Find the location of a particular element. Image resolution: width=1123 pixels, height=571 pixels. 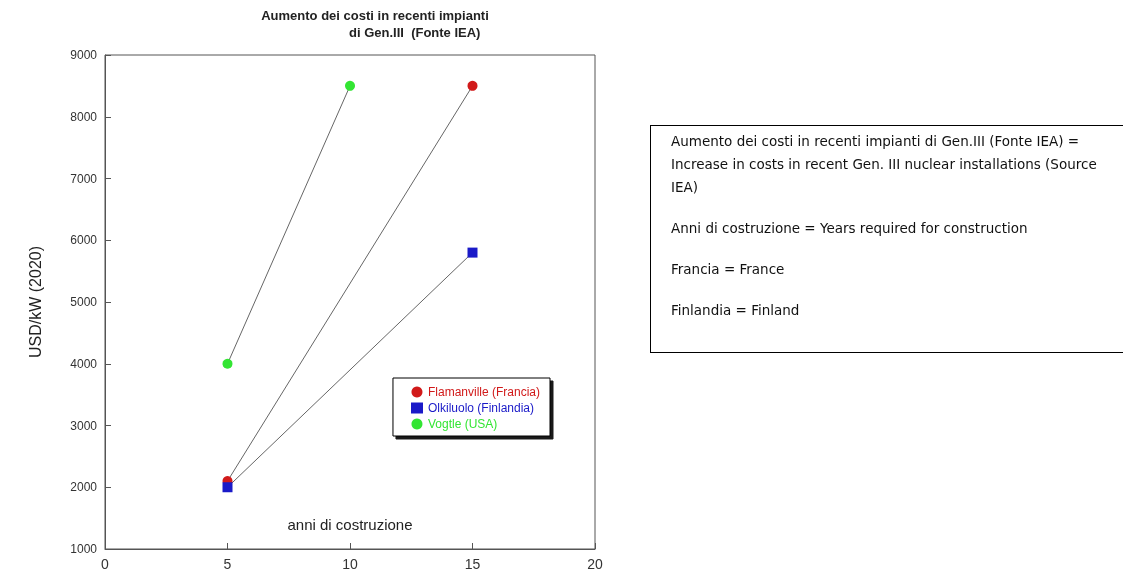

text: Anni di costruzione = Years required for construction is located at coordinates (850, 228).